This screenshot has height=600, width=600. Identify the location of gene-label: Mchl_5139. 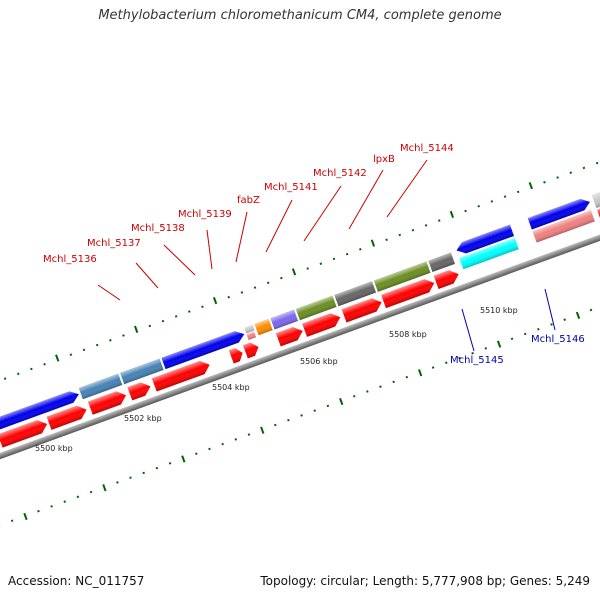
(205, 214).